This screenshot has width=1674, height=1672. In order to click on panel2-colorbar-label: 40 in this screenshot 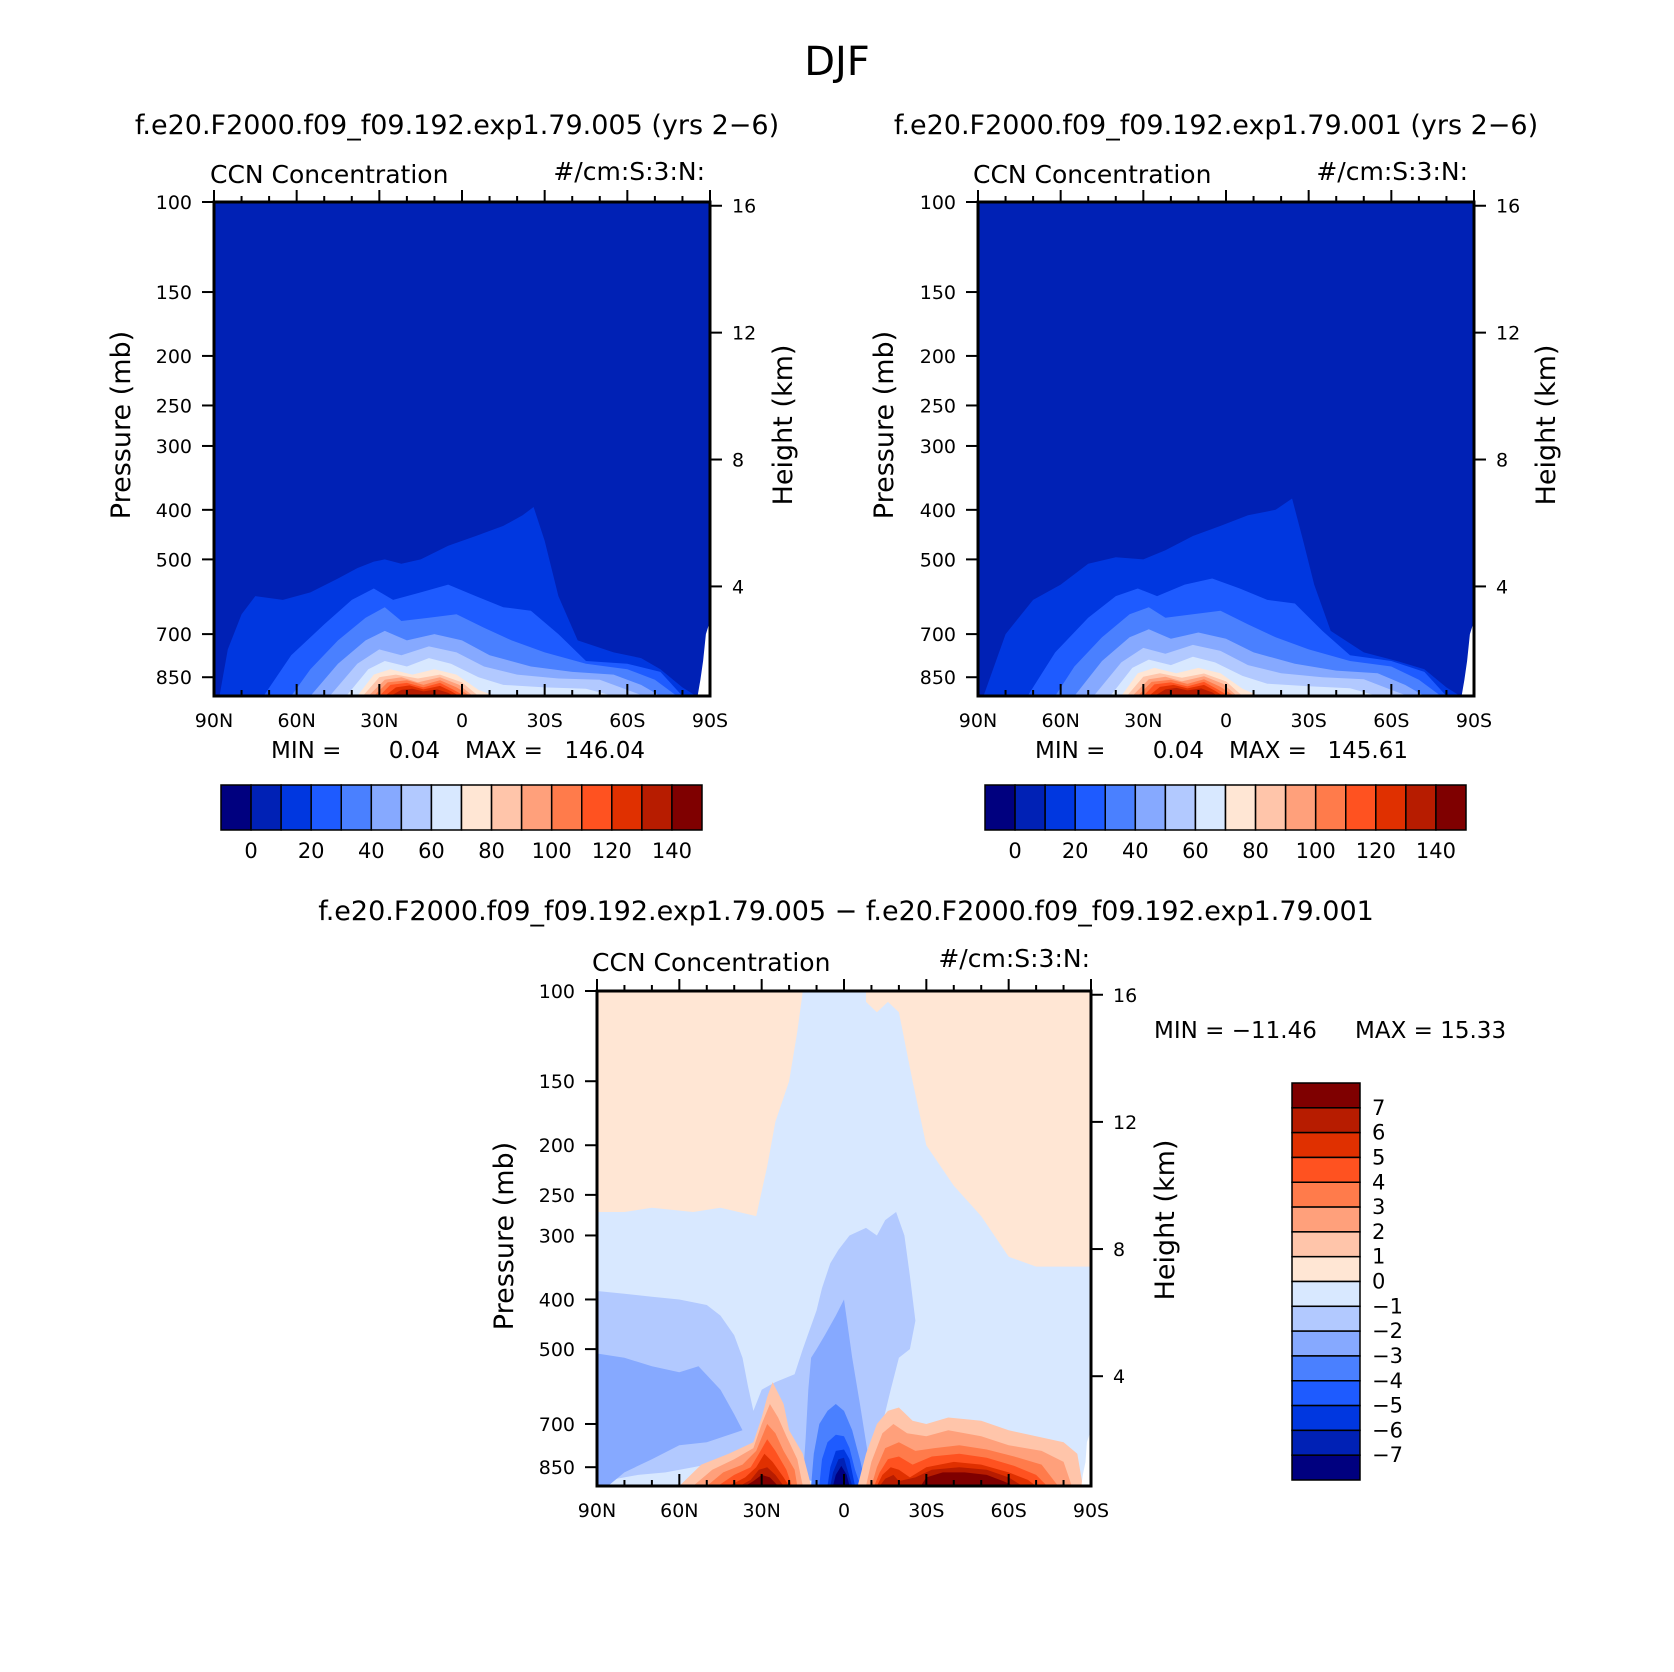, I will do `click(1135, 851)`.